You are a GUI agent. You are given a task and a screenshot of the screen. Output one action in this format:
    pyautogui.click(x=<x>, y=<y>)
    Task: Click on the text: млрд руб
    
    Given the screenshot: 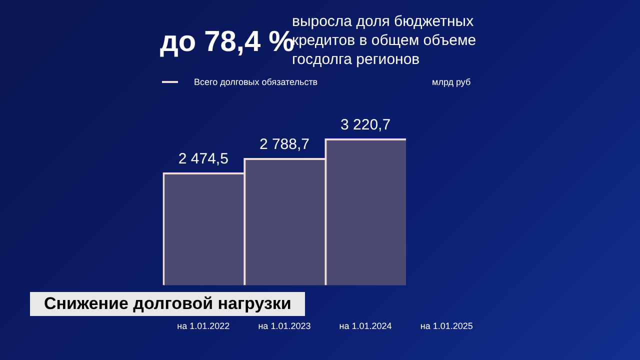 What is the action you would take?
    pyautogui.click(x=451, y=82)
    